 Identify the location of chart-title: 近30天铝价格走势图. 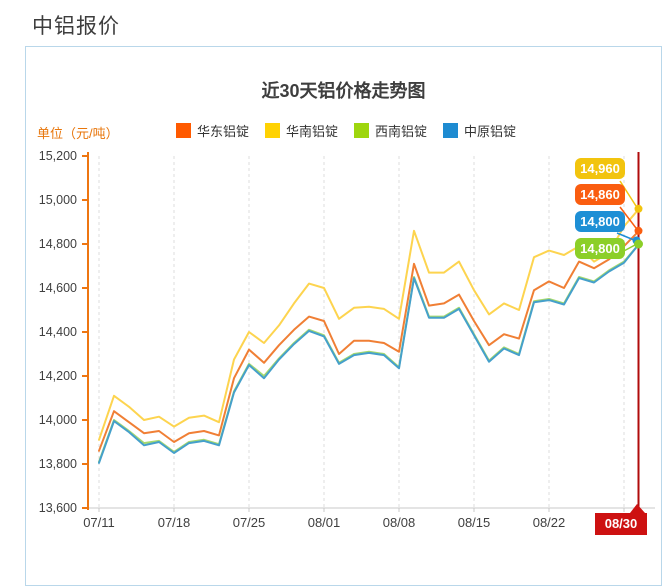
(343, 91).